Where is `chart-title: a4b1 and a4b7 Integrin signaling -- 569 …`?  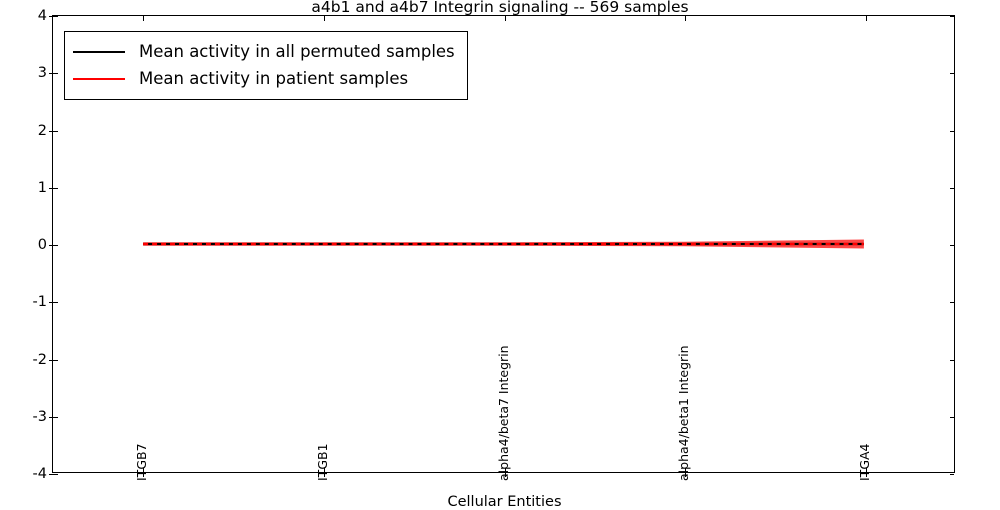 chart-title: a4b1 and a4b7 Integrin signaling -- 569 … is located at coordinates (500, 8).